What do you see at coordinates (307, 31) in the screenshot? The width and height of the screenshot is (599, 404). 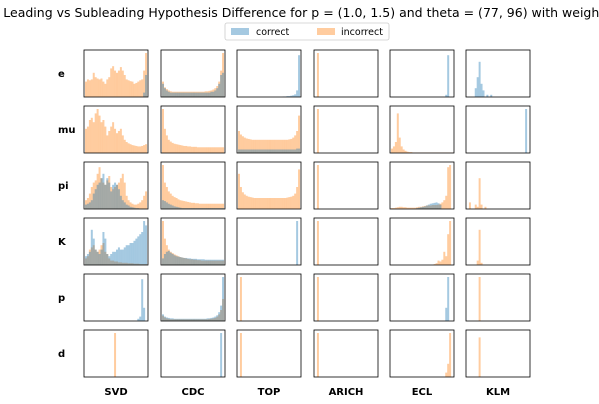 I see `legend: correct incorrect` at bounding box center [307, 31].